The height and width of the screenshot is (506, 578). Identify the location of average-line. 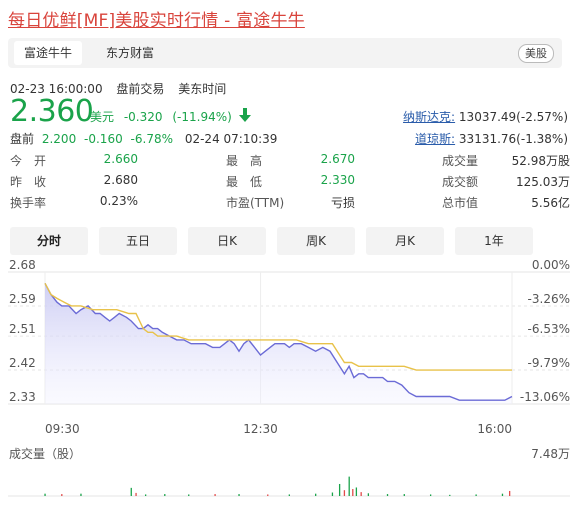
(278, 326).